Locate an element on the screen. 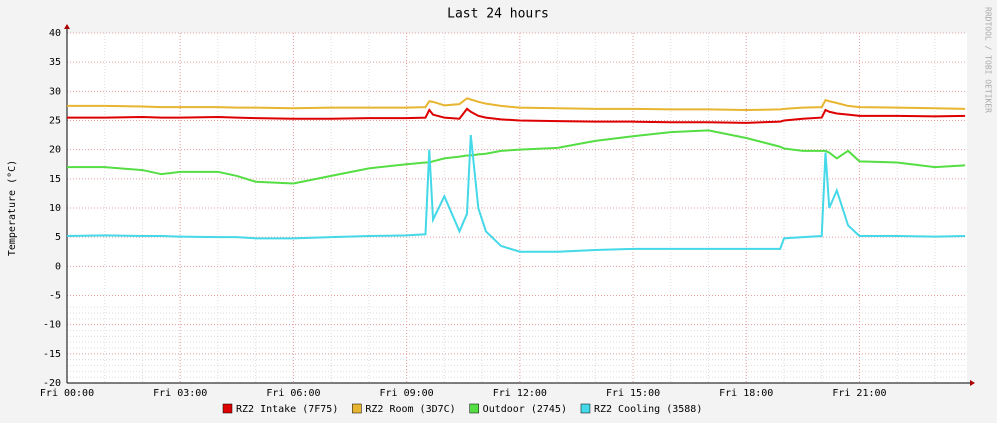 Image resolution: width=997 pixels, height=423 pixels. y-tick-label: 10 is located at coordinates (55, 208).